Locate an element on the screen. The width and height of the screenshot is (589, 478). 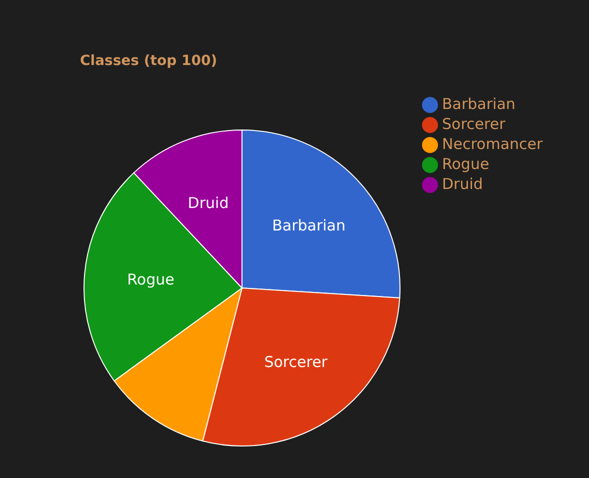
legend-label: Druid is located at coordinates (462, 184).